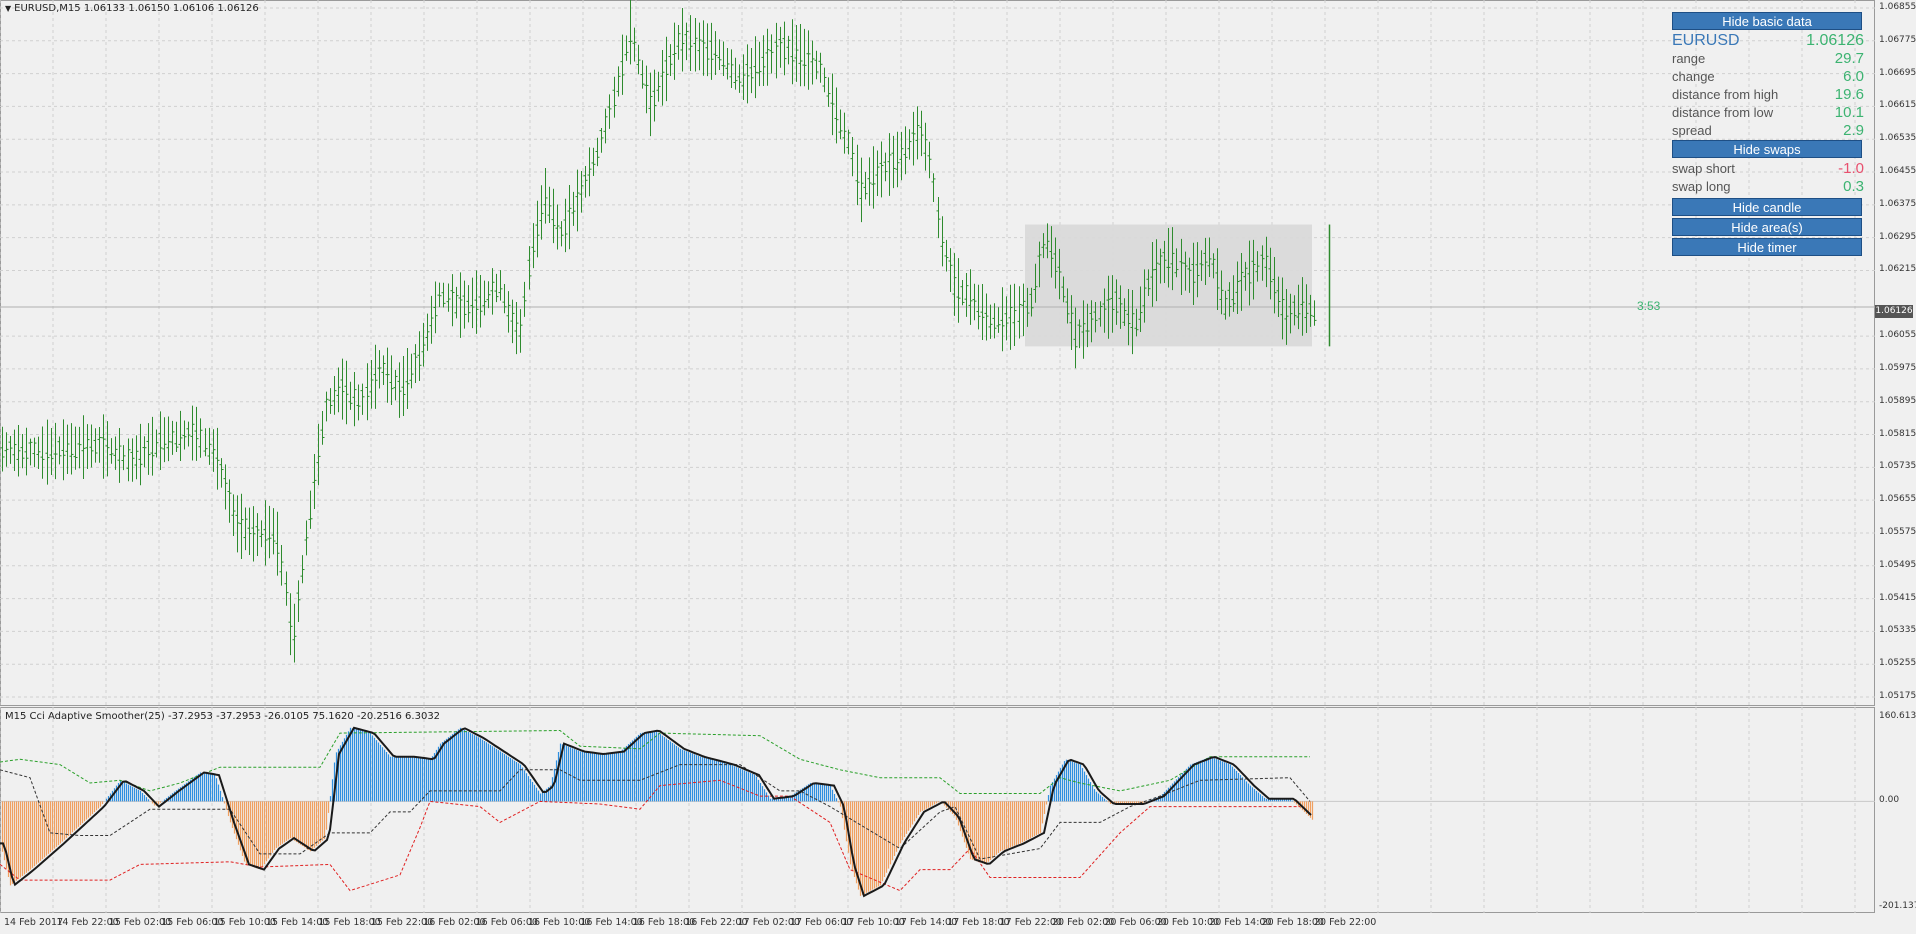 This screenshot has width=1916, height=934. I want to click on range-row: range 29.7, so click(1768, 59).